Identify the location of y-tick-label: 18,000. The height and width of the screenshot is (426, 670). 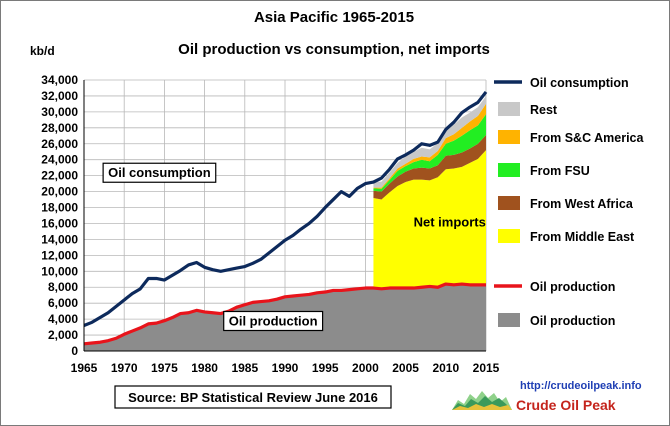
(59, 208).